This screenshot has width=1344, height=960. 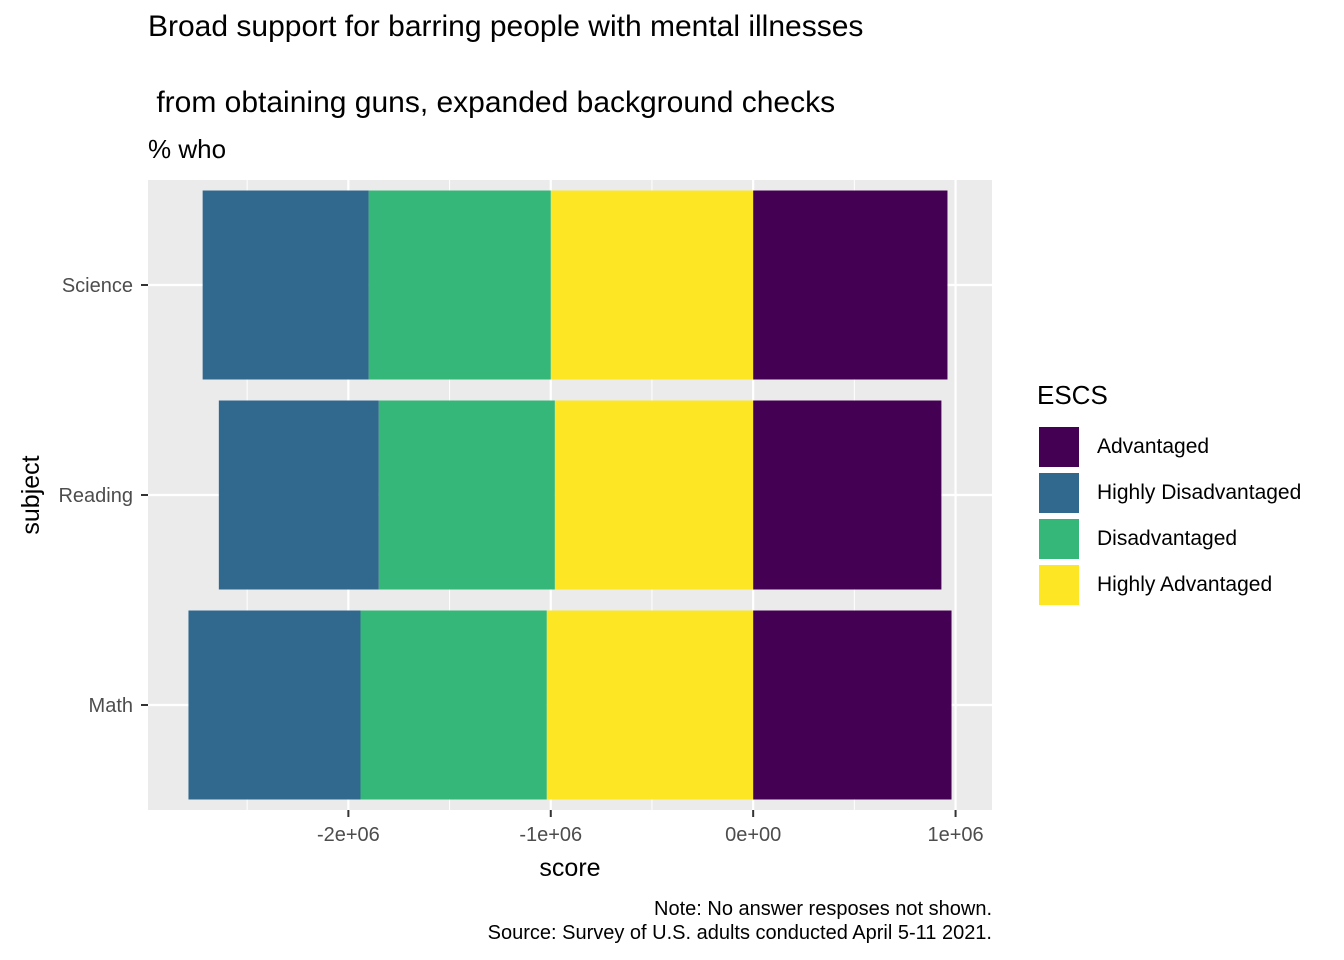 I want to click on bar-highly-advantaged-reading, so click(x=654, y=495).